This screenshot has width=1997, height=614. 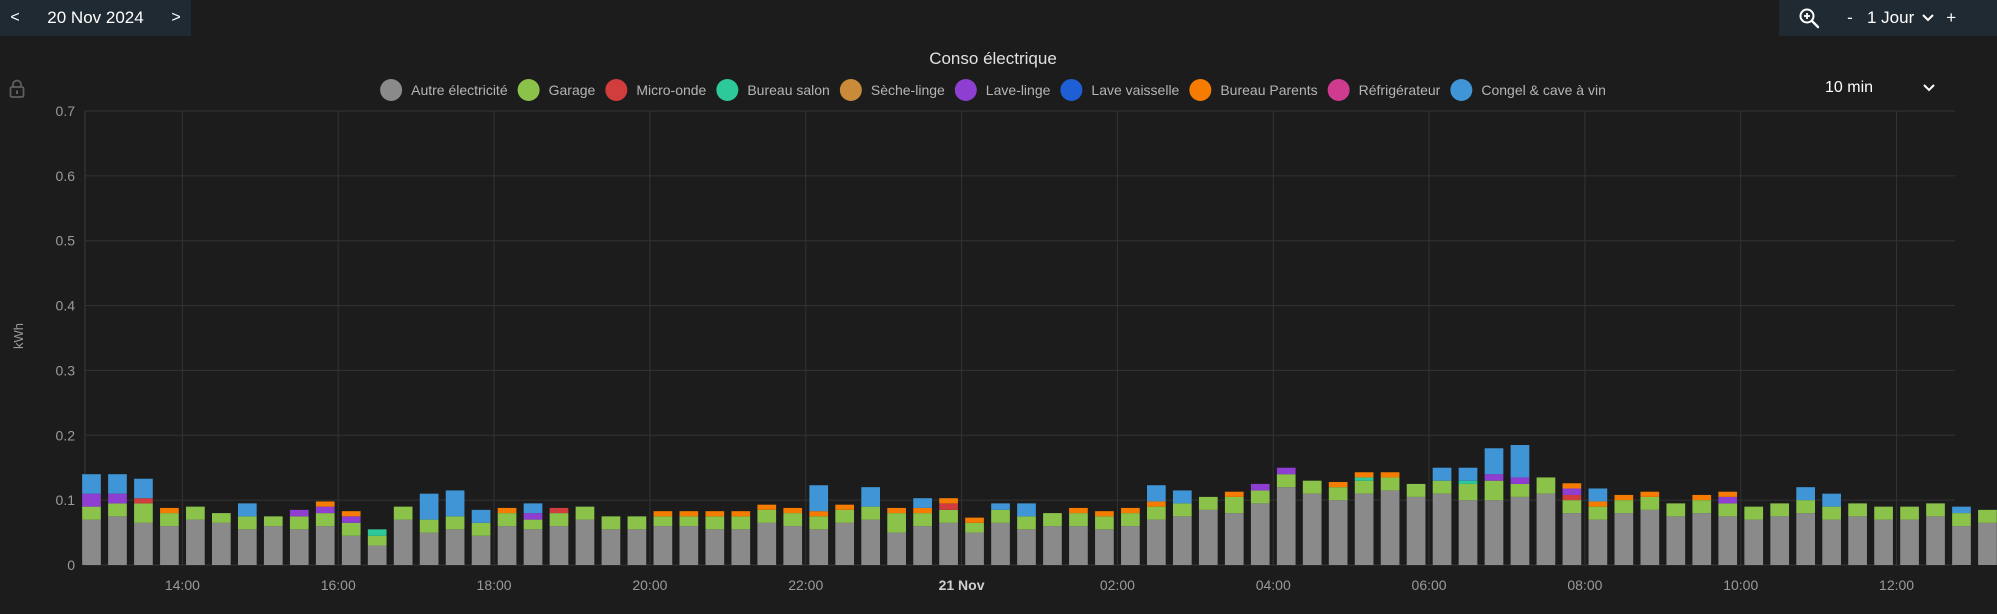 I want to click on legend-swatch, so click(x=391, y=90).